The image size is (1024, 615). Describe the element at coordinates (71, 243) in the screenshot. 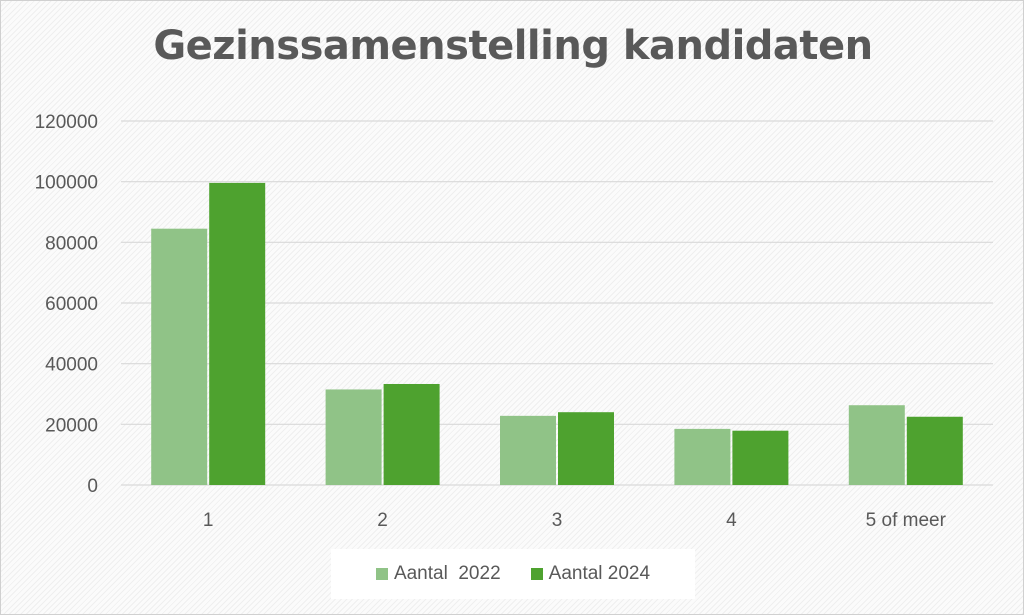

I see `y-tick-label: 80000` at that location.